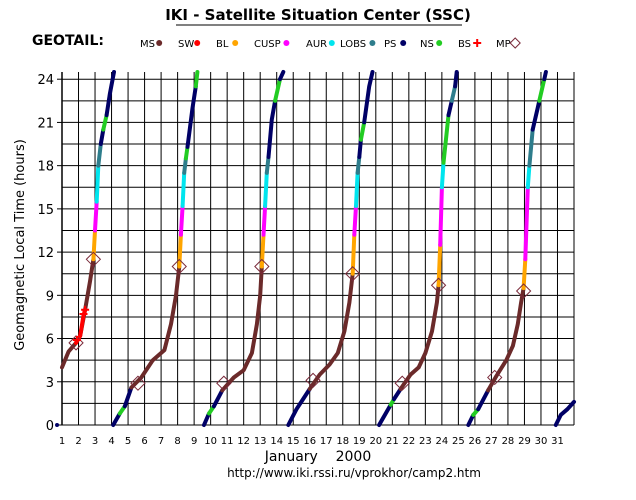 The height and width of the screenshot is (500, 636). I want to click on legend-swatch-aur, so click(331, 43).